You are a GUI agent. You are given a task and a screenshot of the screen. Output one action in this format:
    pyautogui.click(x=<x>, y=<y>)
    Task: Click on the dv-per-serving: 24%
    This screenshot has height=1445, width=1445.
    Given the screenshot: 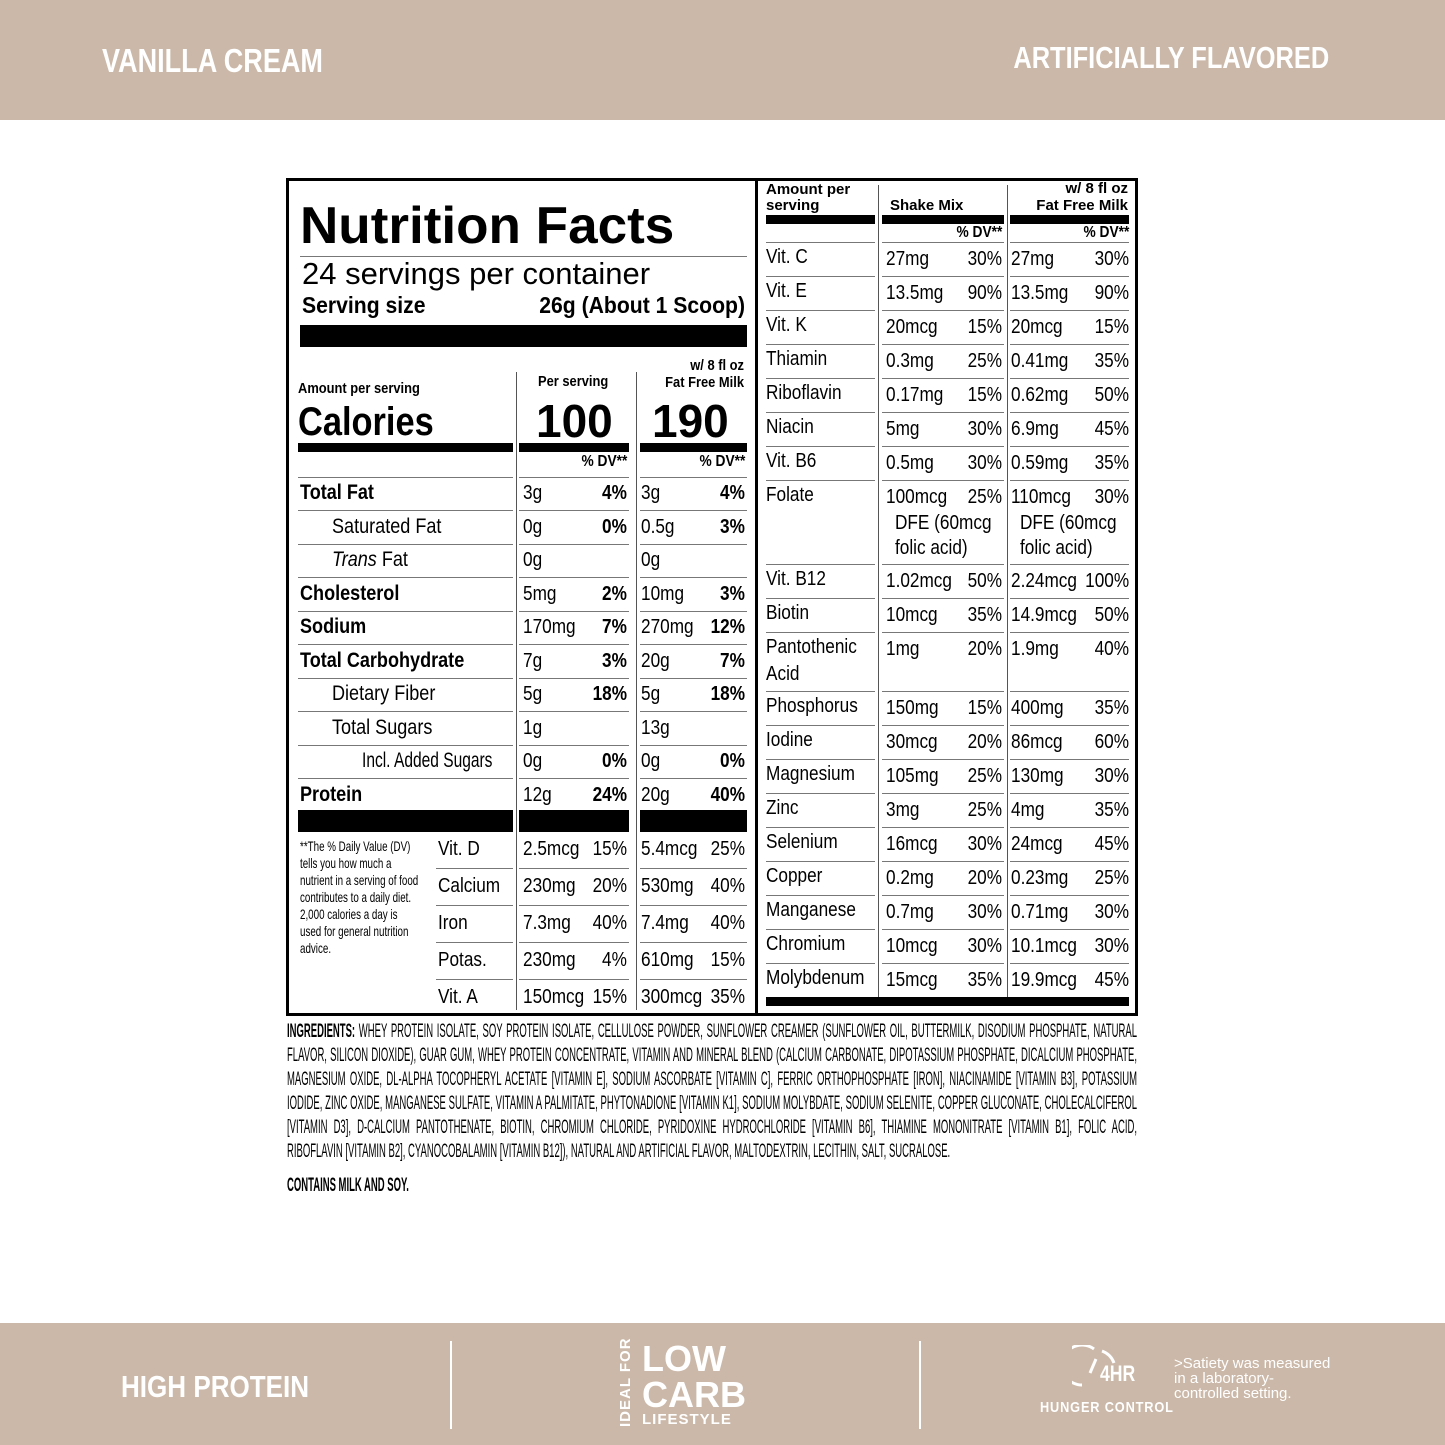 What is the action you would take?
    pyautogui.click(x=609, y=794)
    